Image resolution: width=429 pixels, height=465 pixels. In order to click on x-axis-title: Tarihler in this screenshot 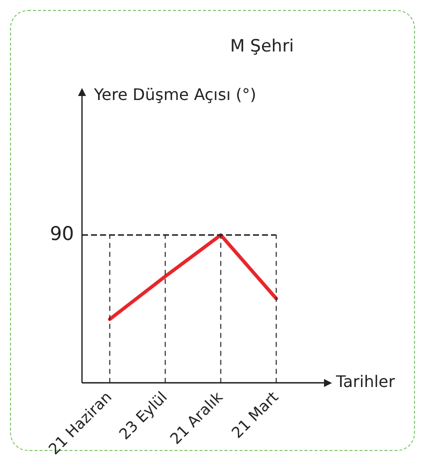, I will do `click(365, 381)`.